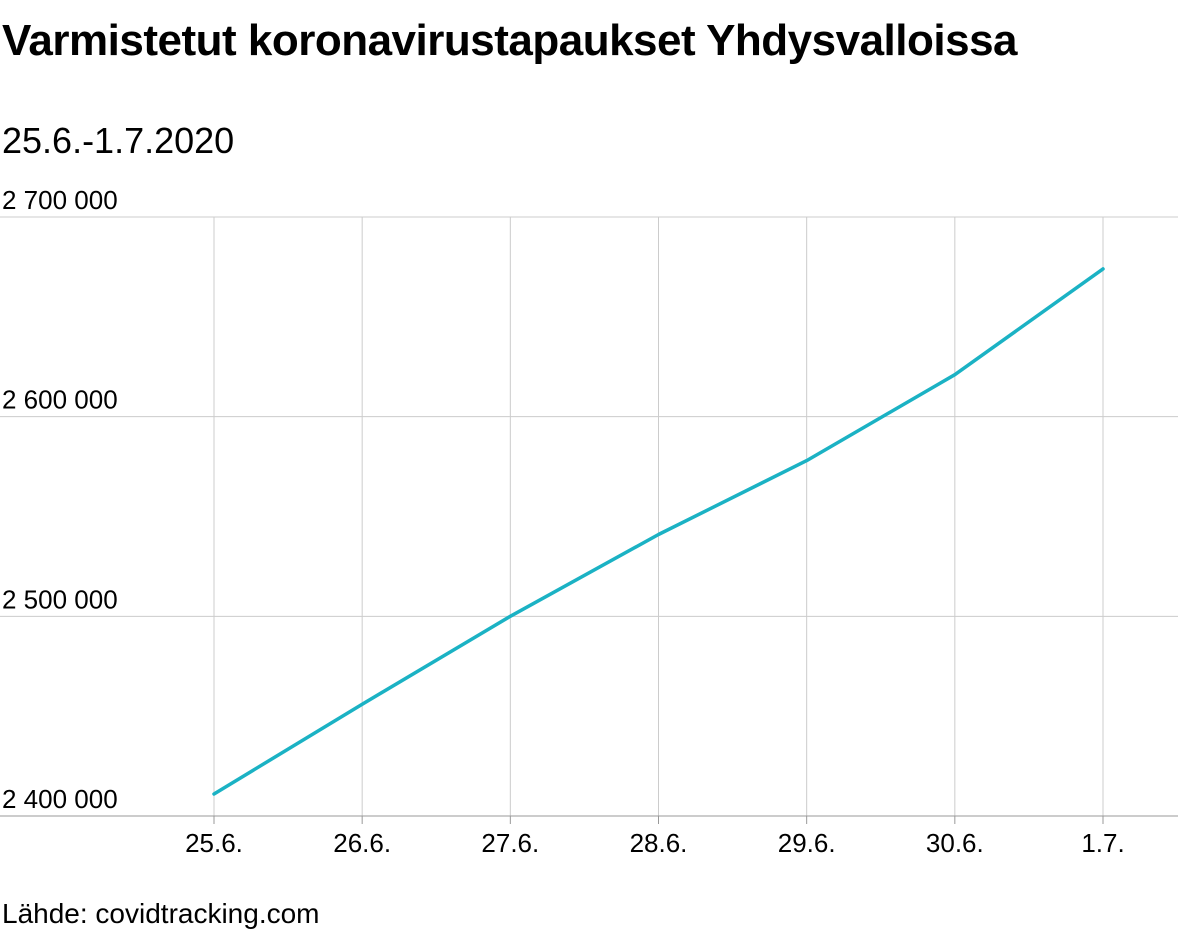 The image size is (1199, 948). What do you see at coordinates (118, 140) in the screenshot?
I see `chart-subtitle: 25.6.-1.7.2020` at bounding box center [118, 140].